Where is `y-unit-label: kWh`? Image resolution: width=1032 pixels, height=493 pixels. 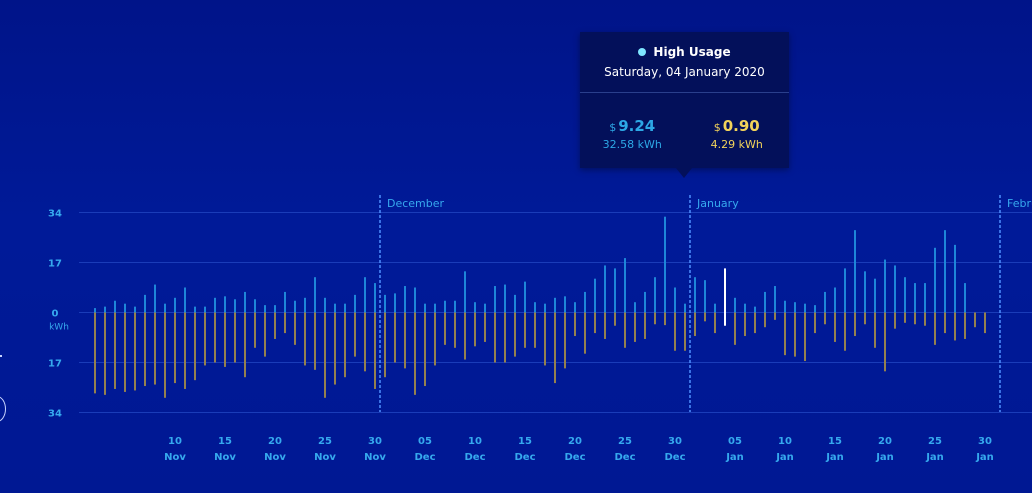
y-unit-label: kWh is located at coordinates (59, 328).